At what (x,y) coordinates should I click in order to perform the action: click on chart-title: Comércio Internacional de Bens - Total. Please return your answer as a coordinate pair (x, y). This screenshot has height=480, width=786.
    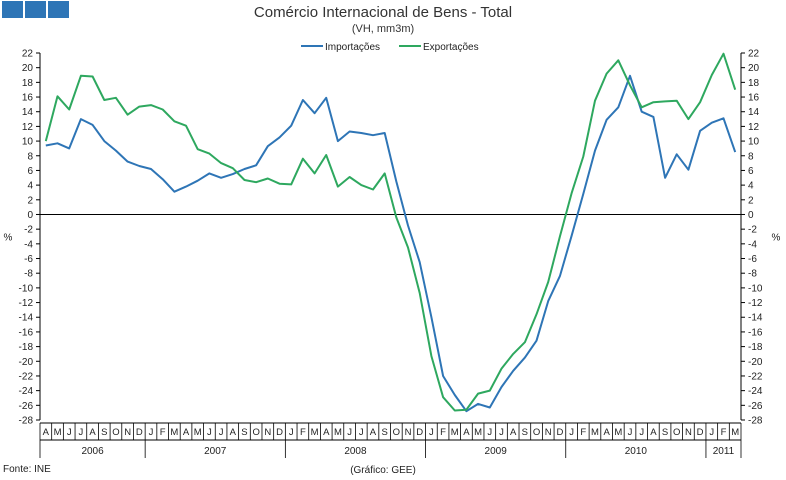
    Looking at the image, I should click on (383, 12).